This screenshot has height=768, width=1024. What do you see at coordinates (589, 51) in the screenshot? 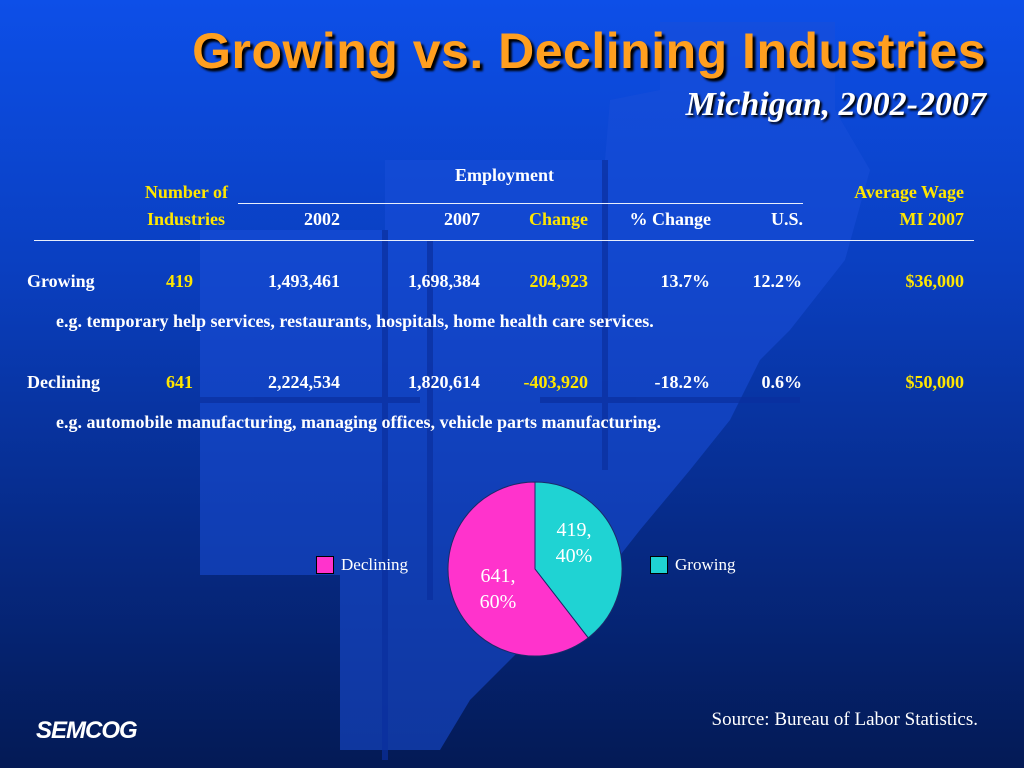
I see `page-title: Growing vs. Declining Industries` at bounding box center [589, 51].